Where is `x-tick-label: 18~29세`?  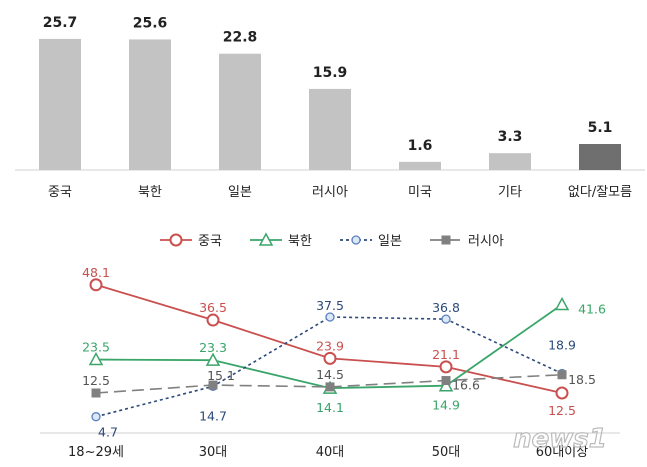
x-tick-label: 18~29세 is located at coordinates (96, 452).